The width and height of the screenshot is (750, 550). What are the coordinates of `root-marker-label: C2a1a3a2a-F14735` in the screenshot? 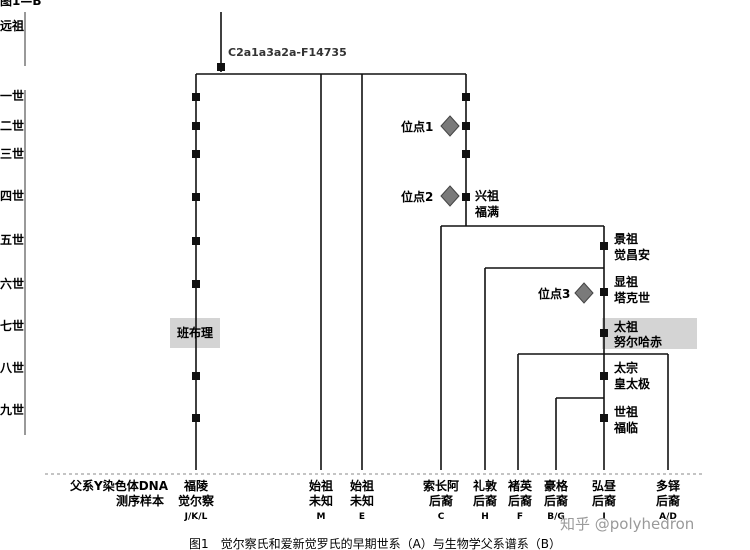 It's located at (287, 52).